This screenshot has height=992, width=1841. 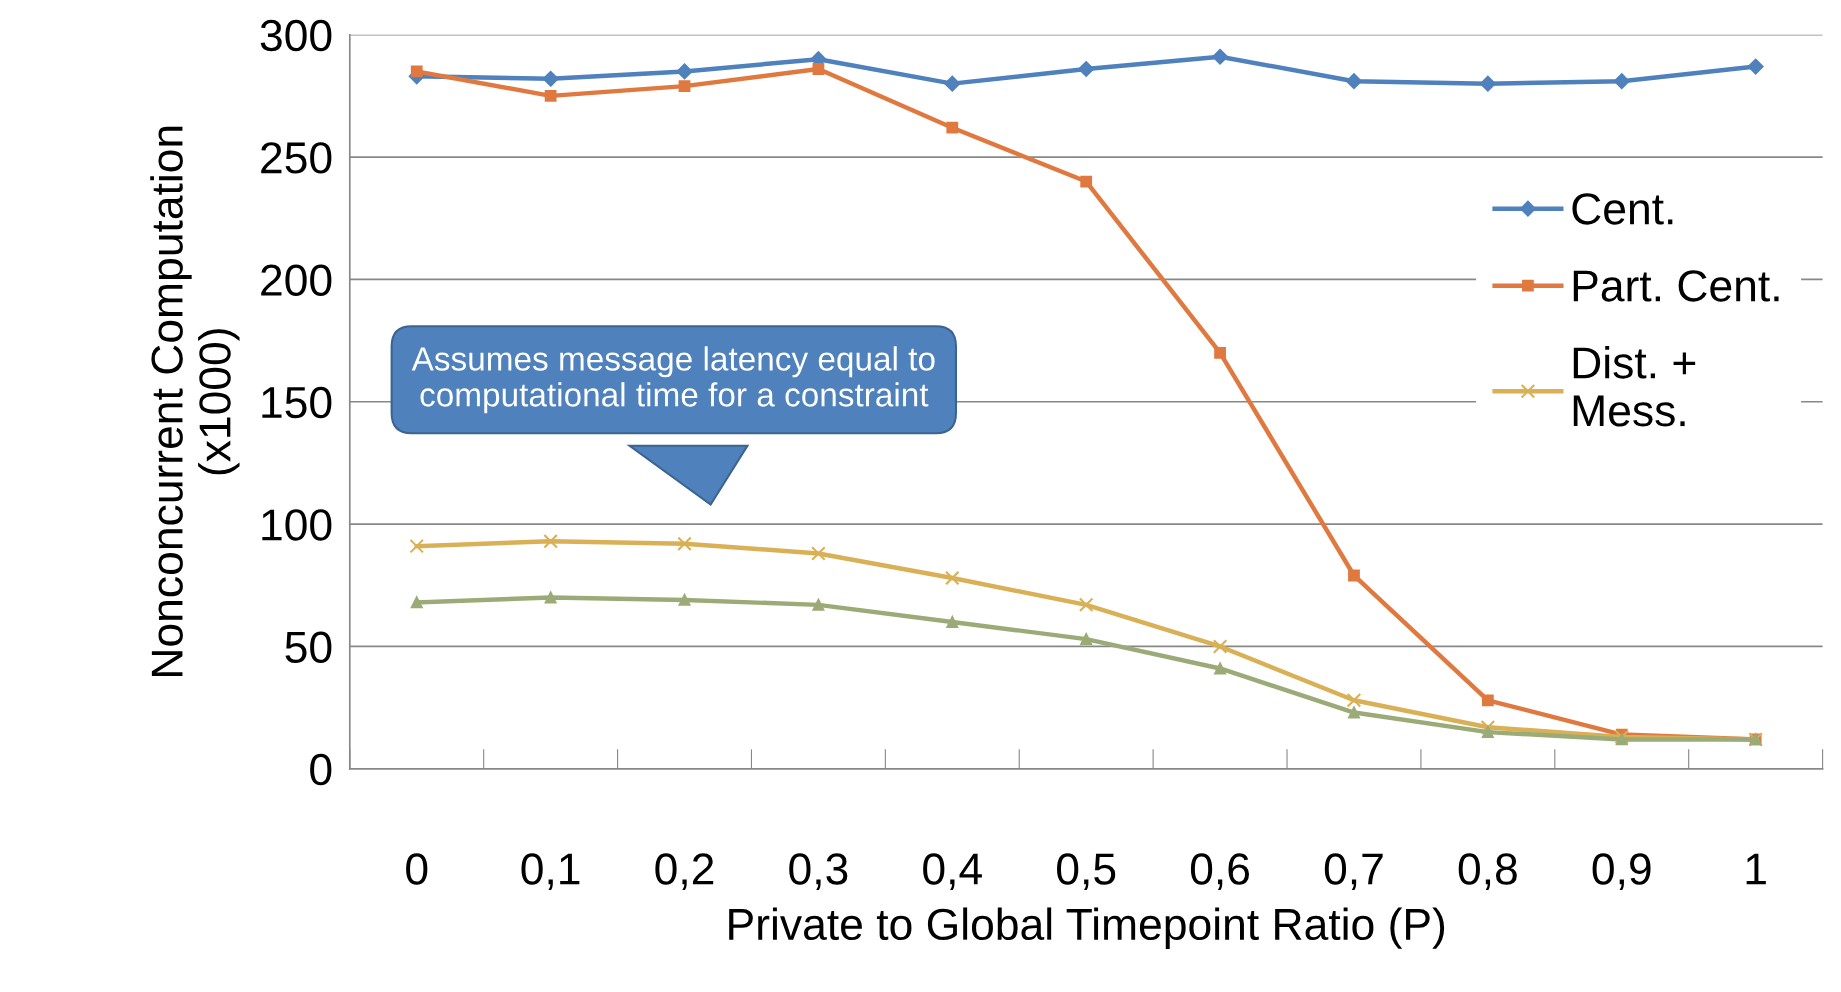 What do you see at coordinates (952, 872) in the screenshot?
I see `x-tick-label: 0,4` at bounding box center [952, 872].